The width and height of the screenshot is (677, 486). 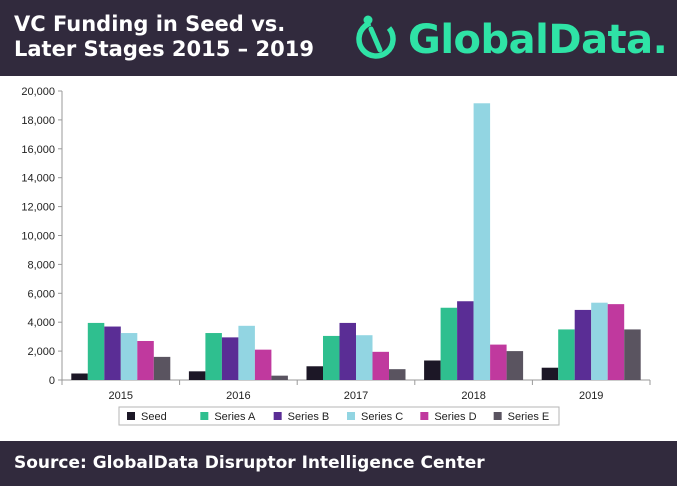 I want to click on x-tick-label: 2018, so click(x=473, y=396).